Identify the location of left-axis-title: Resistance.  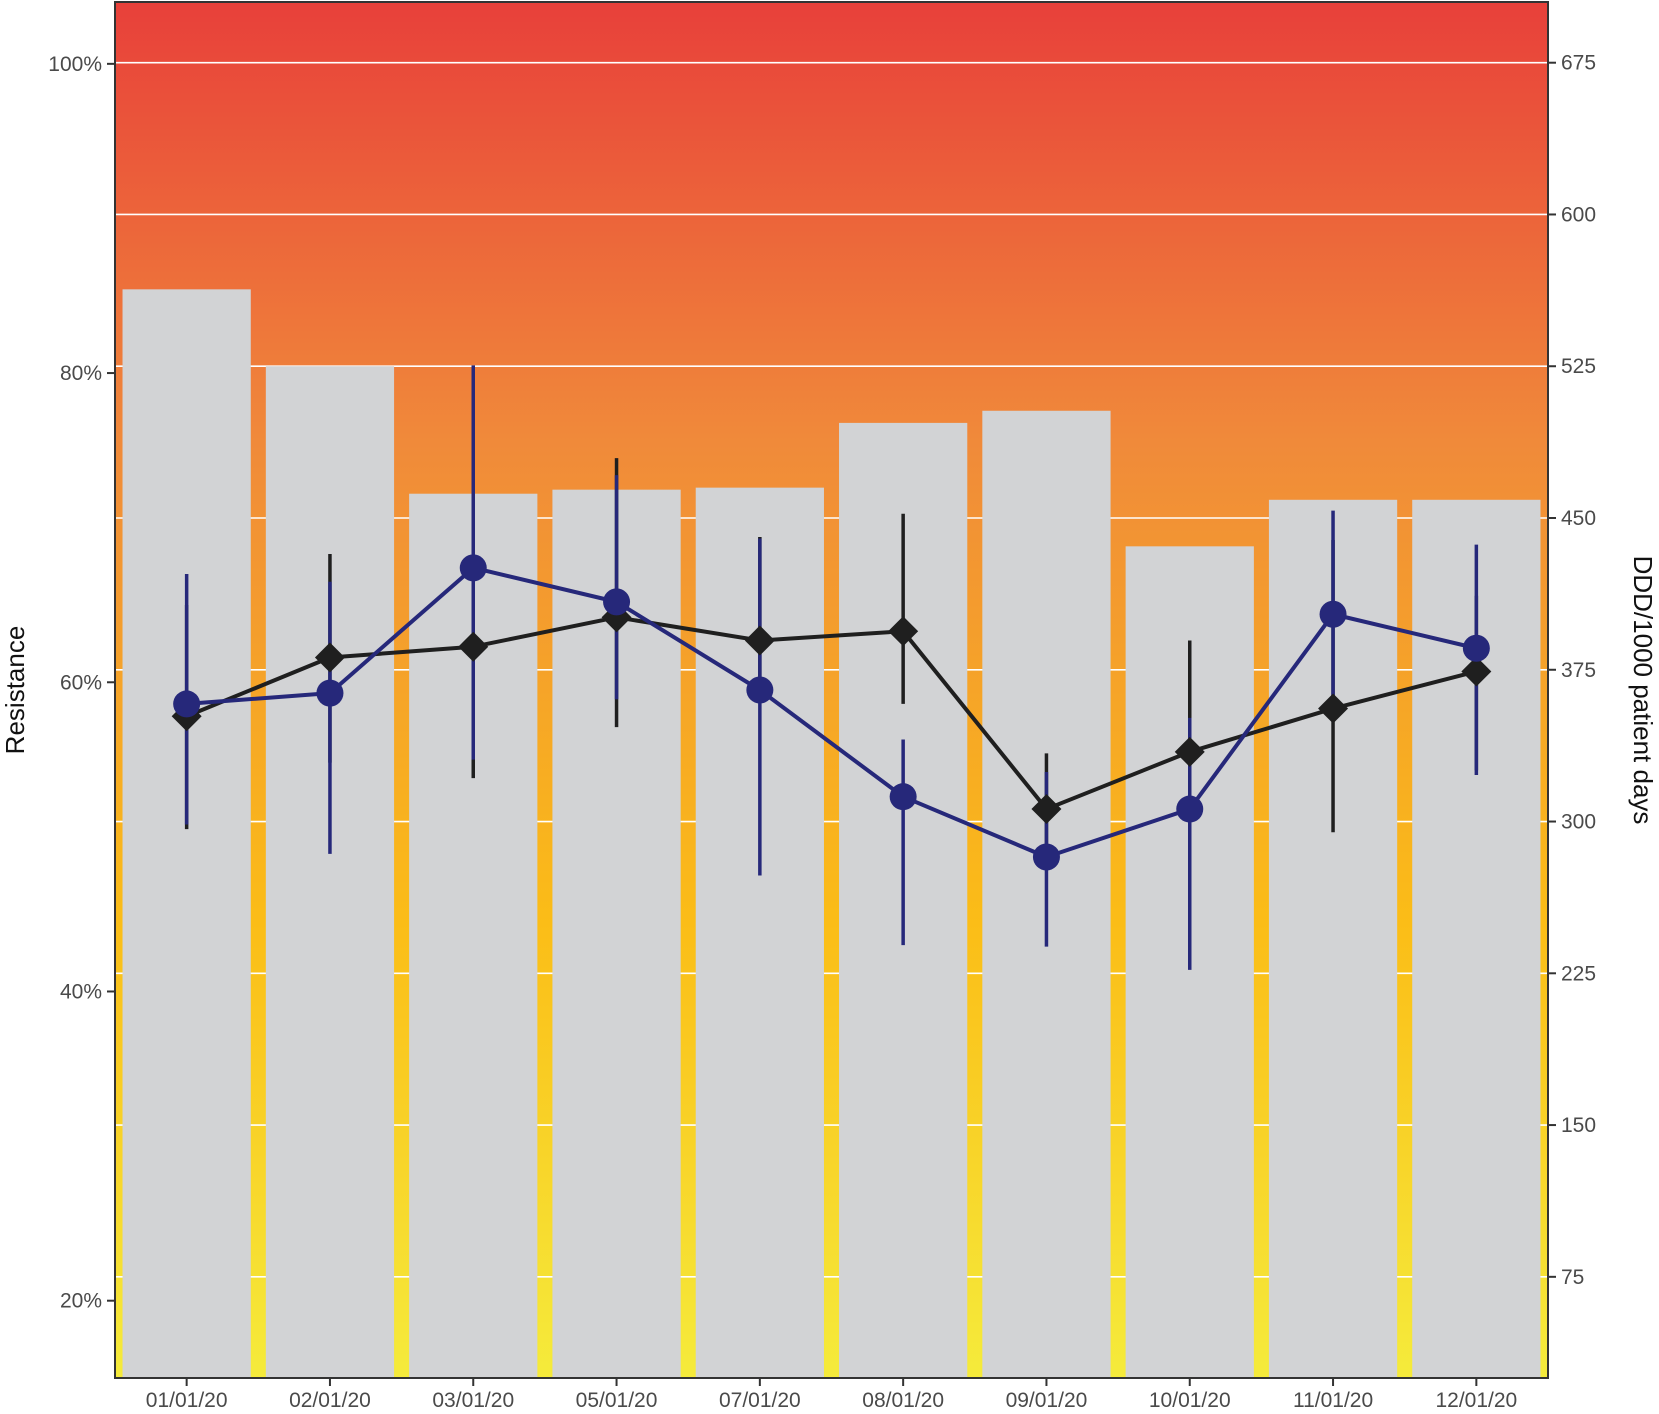
(15, 690).